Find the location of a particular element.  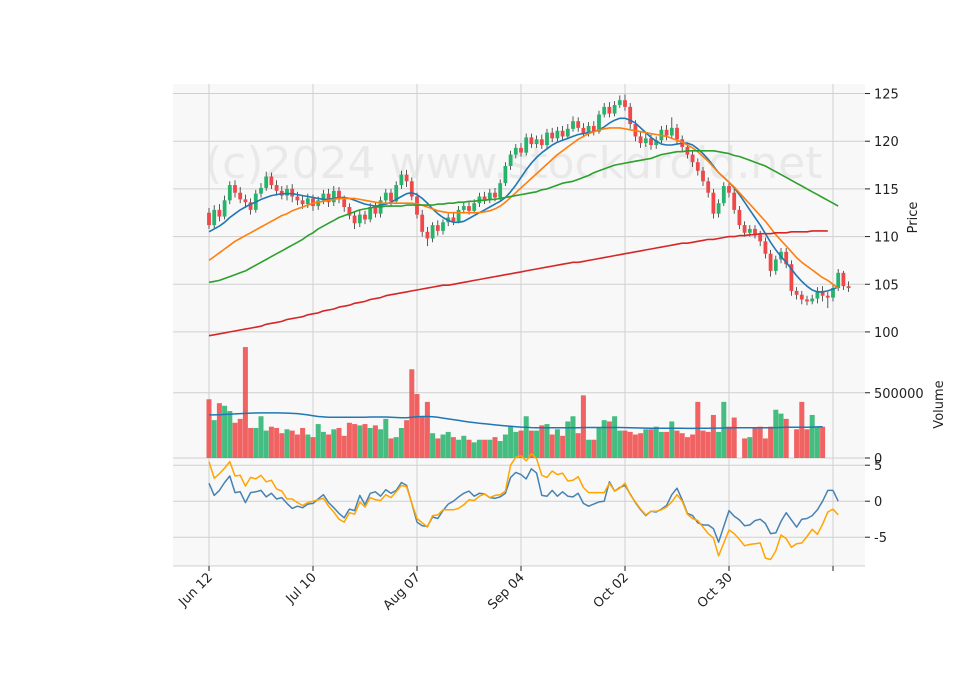

x-tick-label: Oct 02 is located at coordinates (611, 590).